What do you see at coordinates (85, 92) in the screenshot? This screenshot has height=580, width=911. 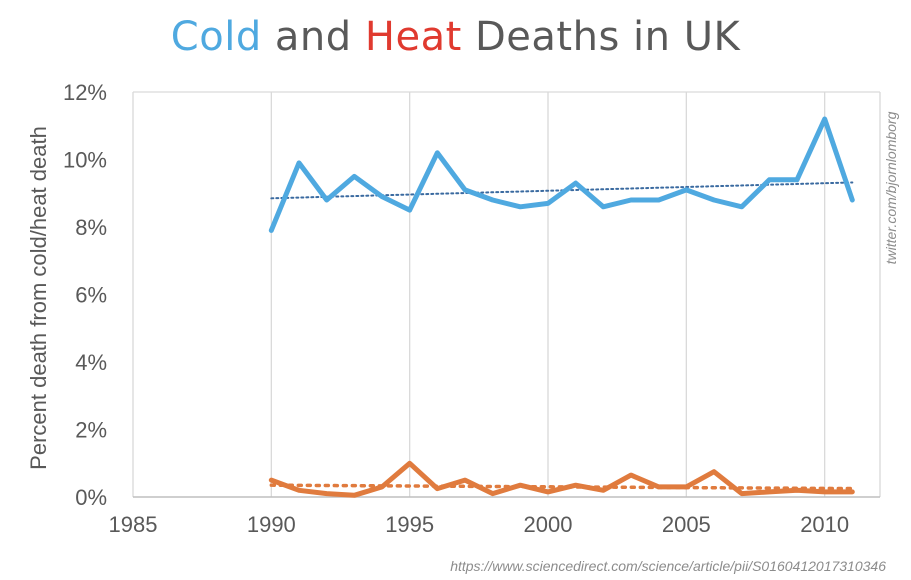 I see `y-tick-label: 12%` at bounding box center [85, 92].